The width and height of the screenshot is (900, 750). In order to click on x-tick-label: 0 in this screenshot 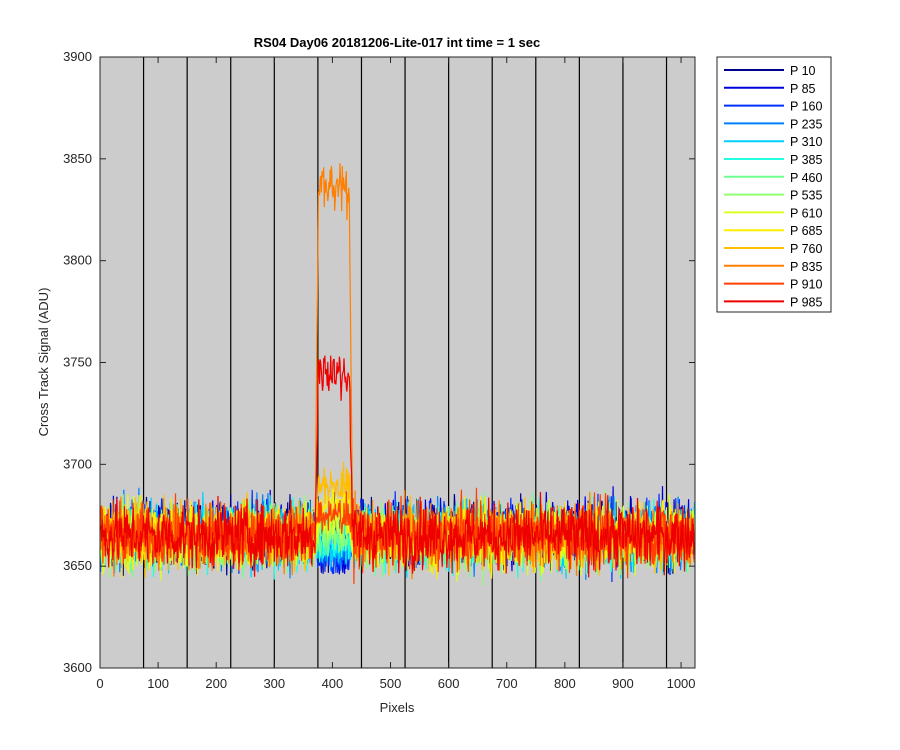, I will do `click(99, 683)`.